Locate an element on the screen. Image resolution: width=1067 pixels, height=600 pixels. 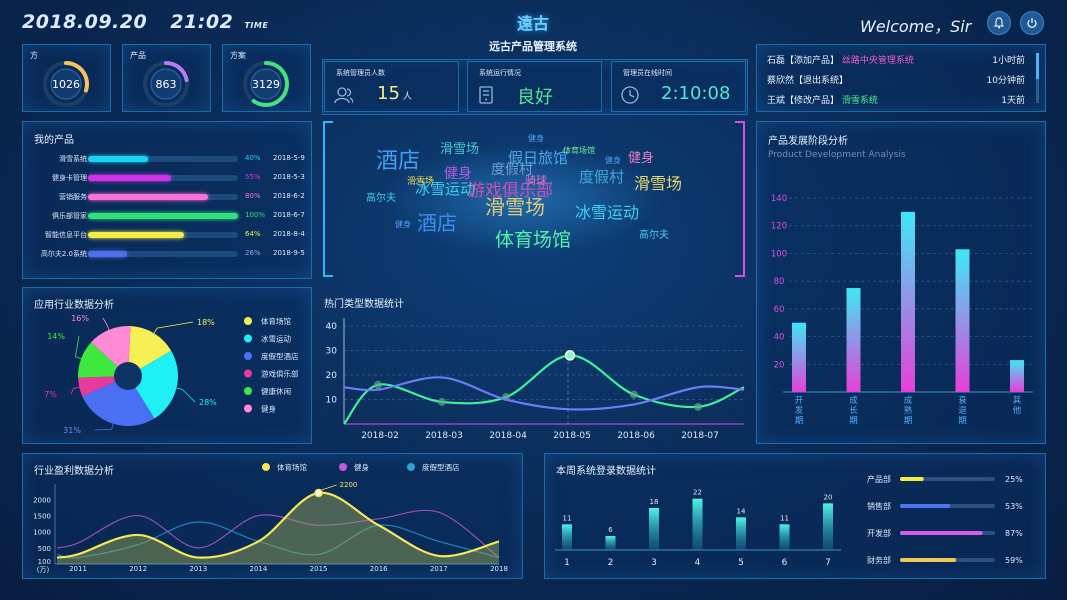
notification-button is located at coordinates (999, 23).